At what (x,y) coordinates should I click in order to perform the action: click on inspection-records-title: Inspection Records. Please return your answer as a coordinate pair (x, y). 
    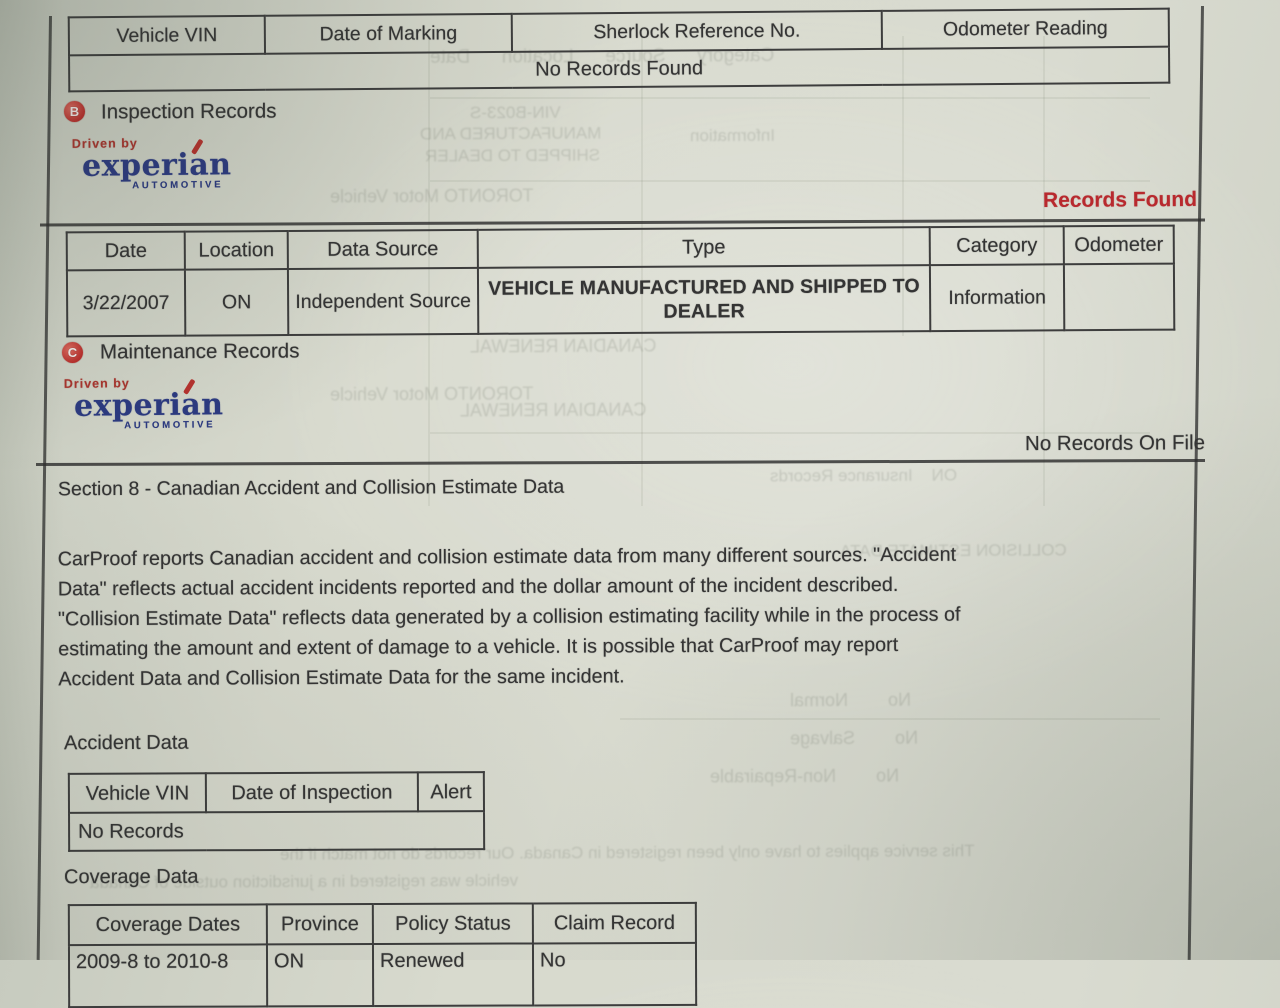
    Looking at the image, I should click on (188, 111).